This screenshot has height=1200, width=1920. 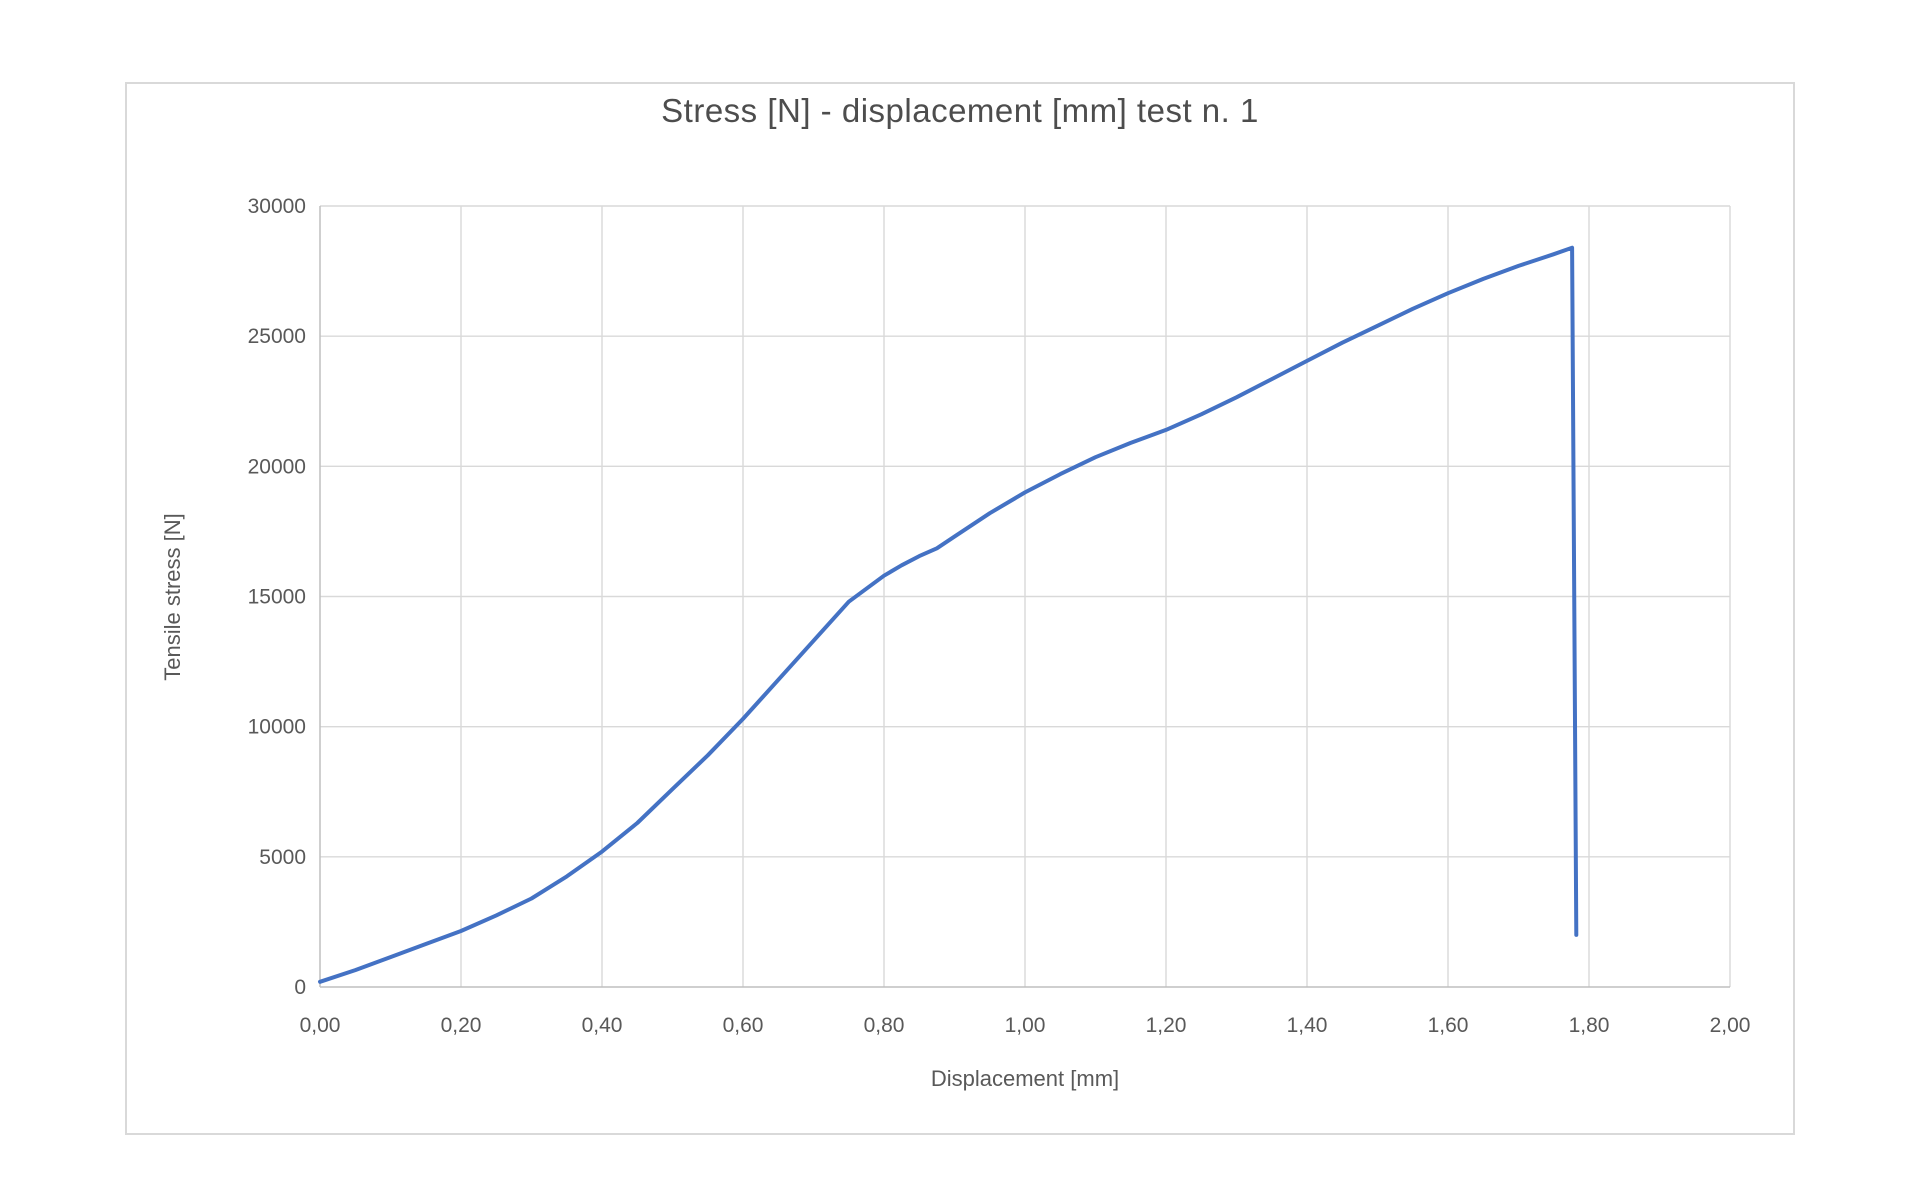 What do you see at coordinates (300, 987) in the screenshot?
I see `y-tick-label: 0` at bounding box center [300, 987].